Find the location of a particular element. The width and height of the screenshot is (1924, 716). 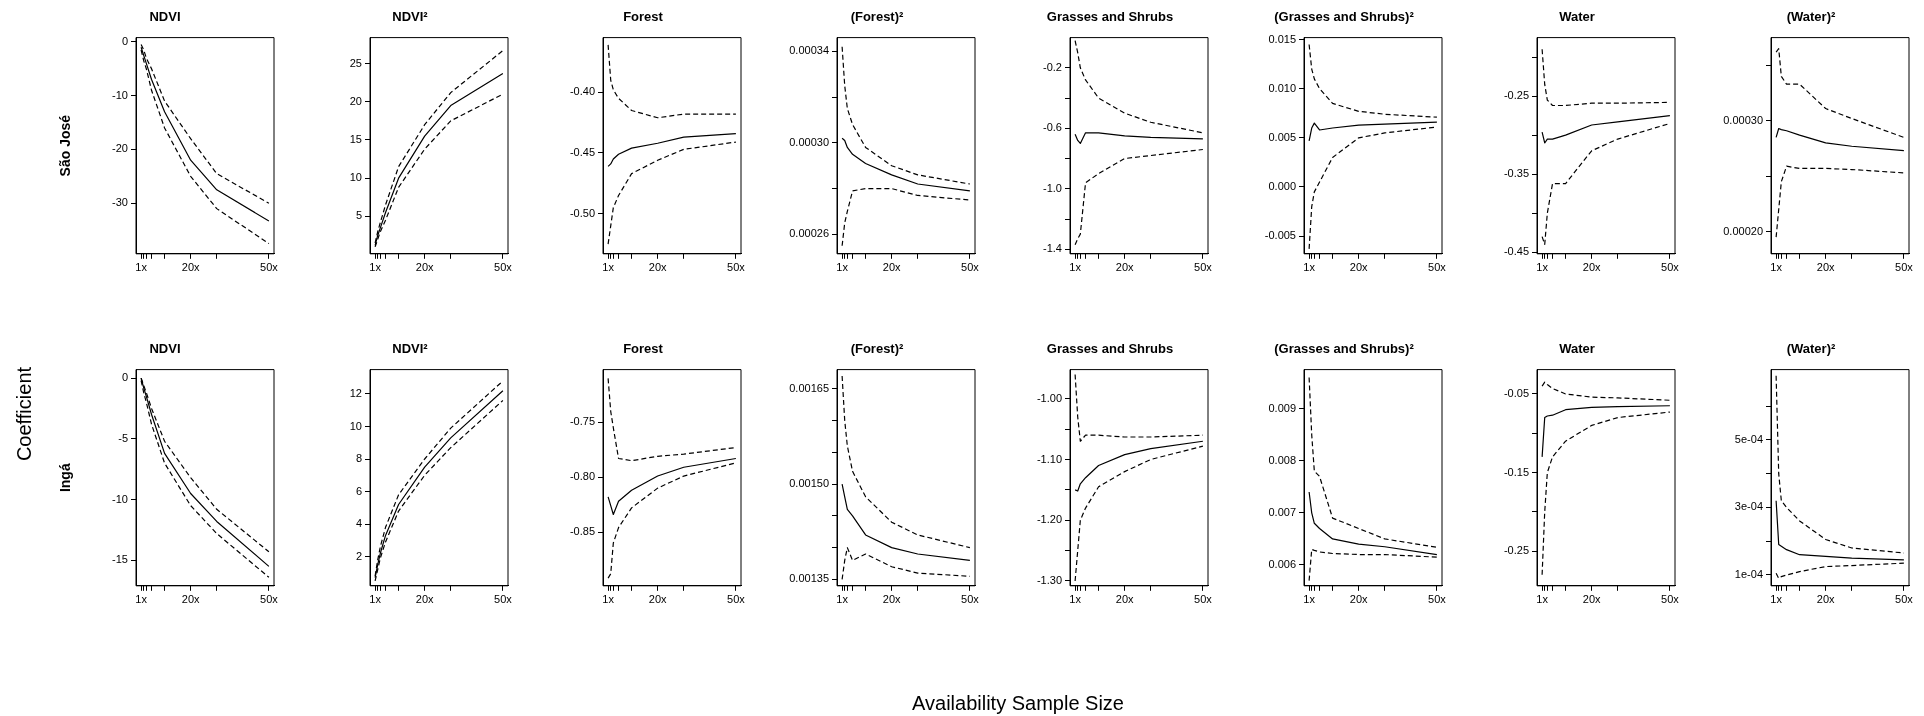

y-tick-label: 5e-04 is located at coordinates (1748, 438).